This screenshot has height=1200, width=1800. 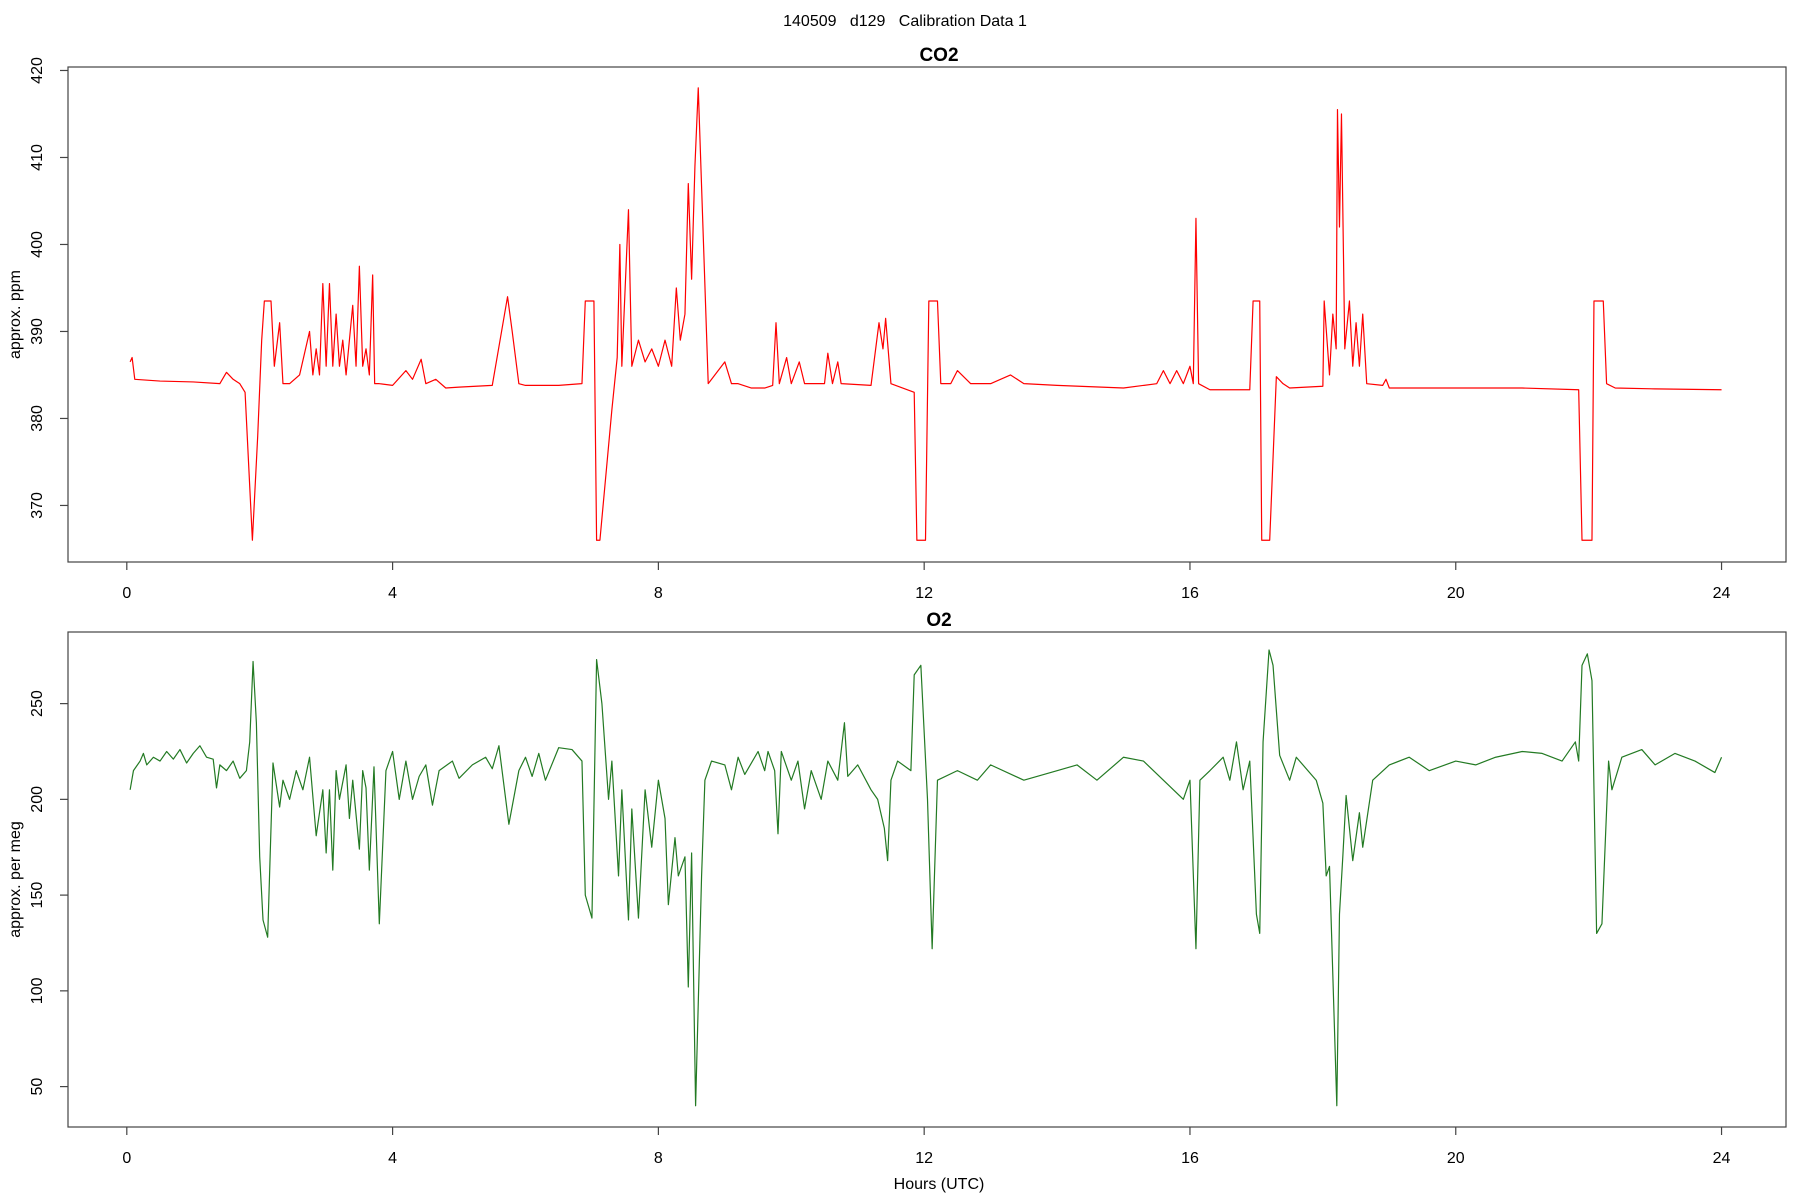 I want to click on y-tick-label: 50, so click(x=37, y=1087).